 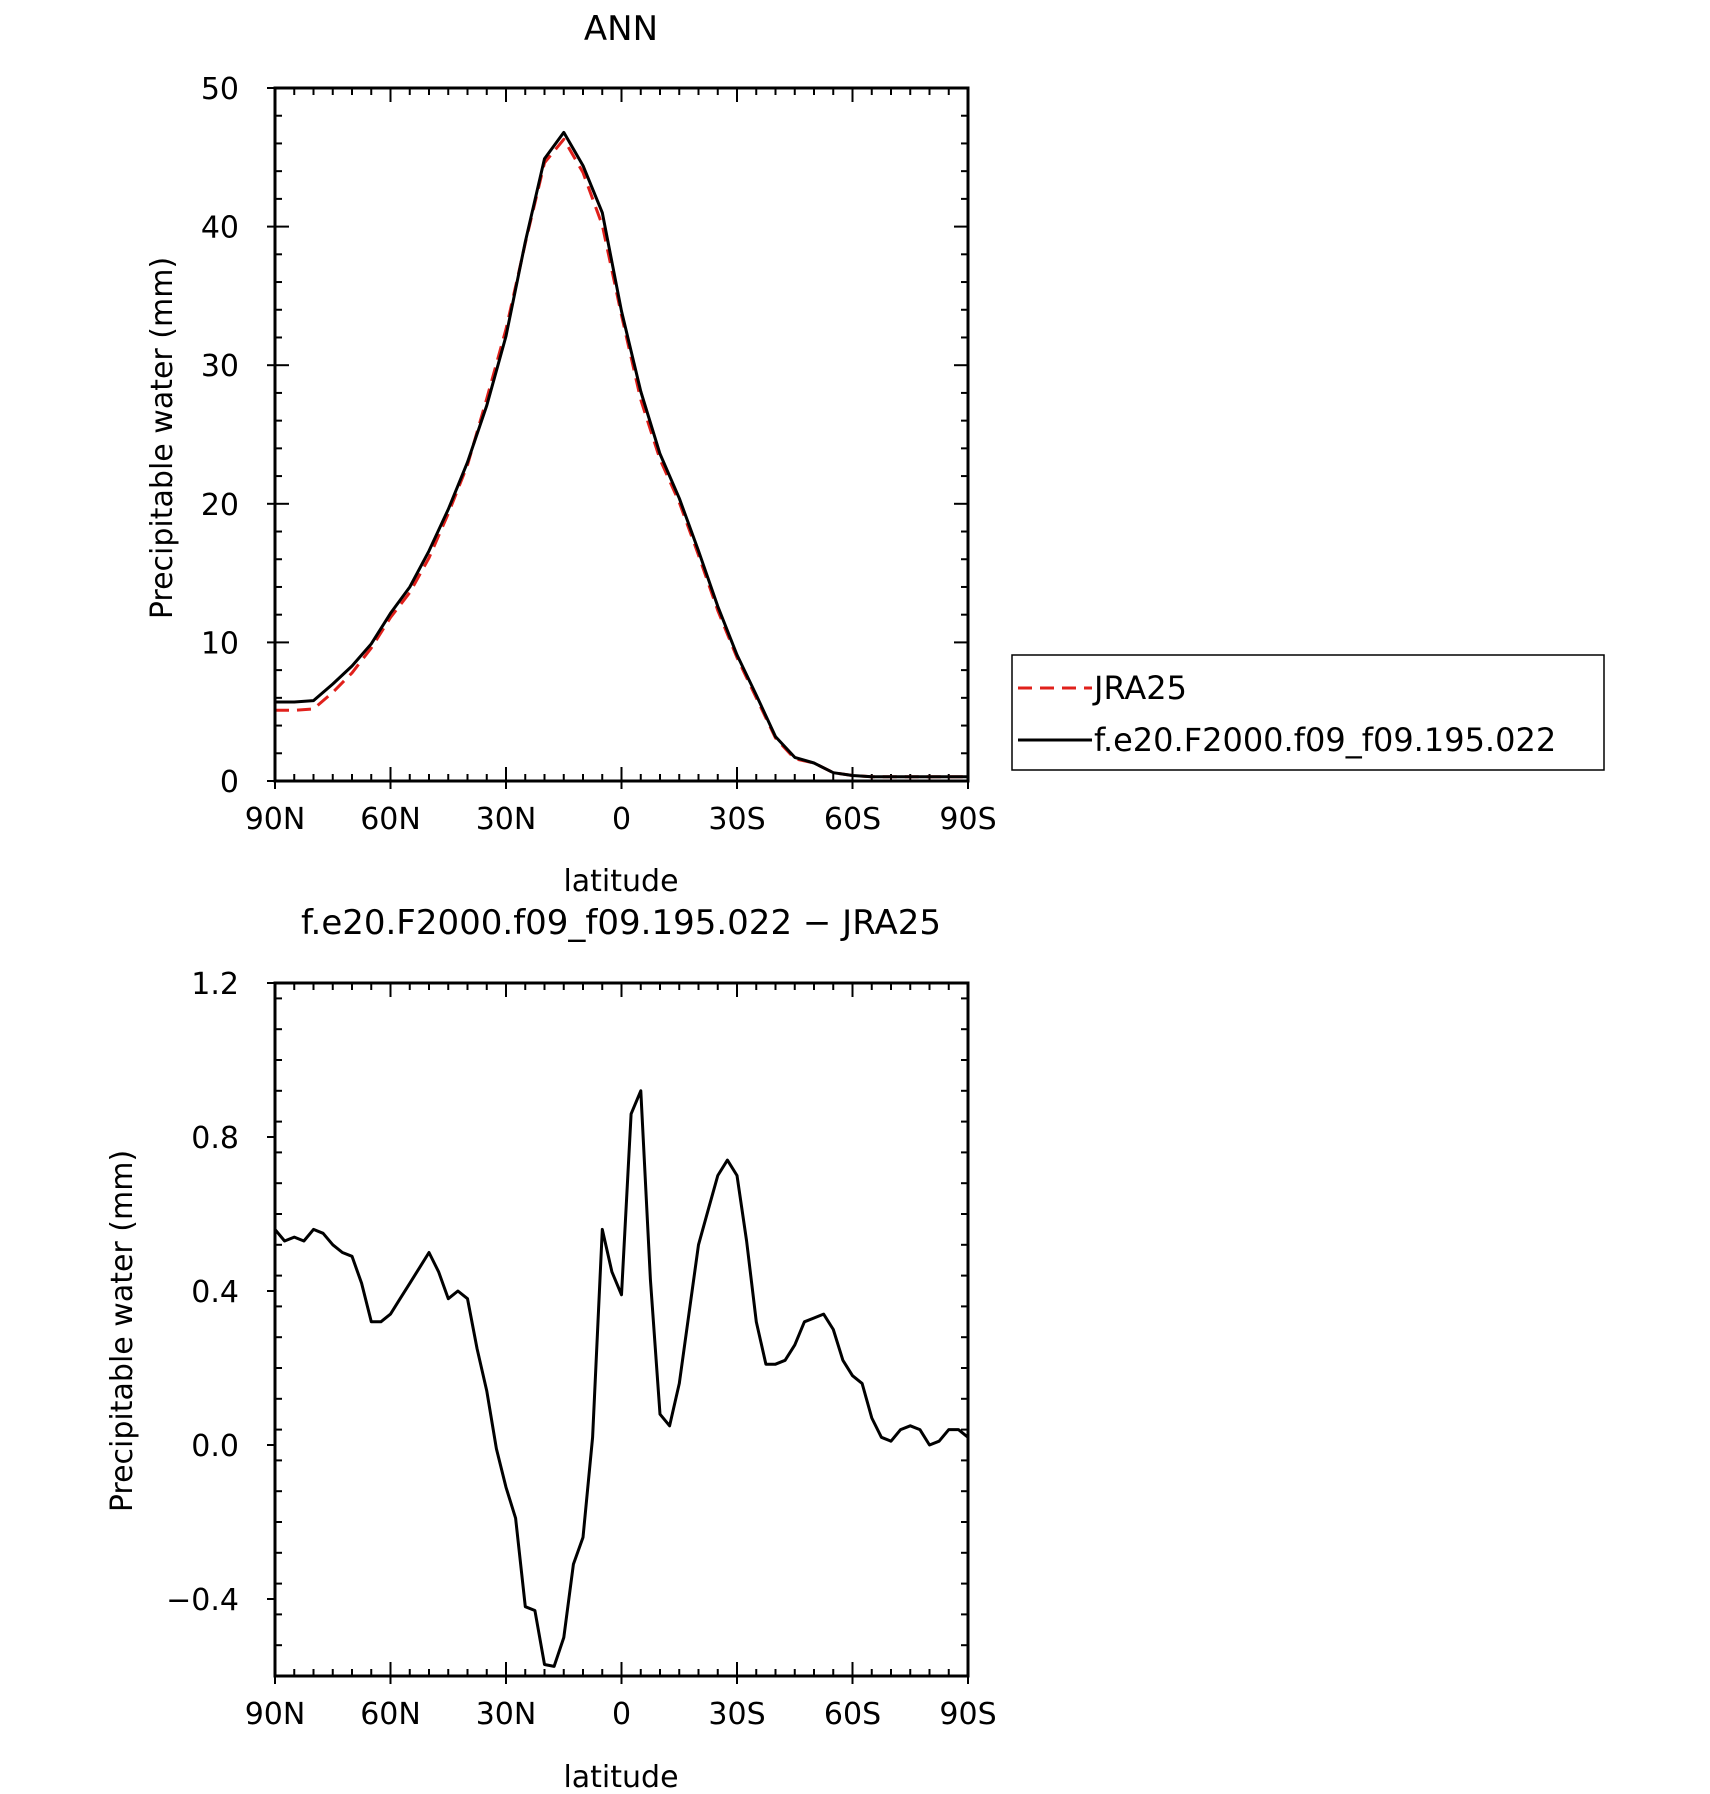 What do you see at coordinates (967, 819) in the screenshot?
I see `top-x-tick-label: 90S` at bounding box center [967, 819].